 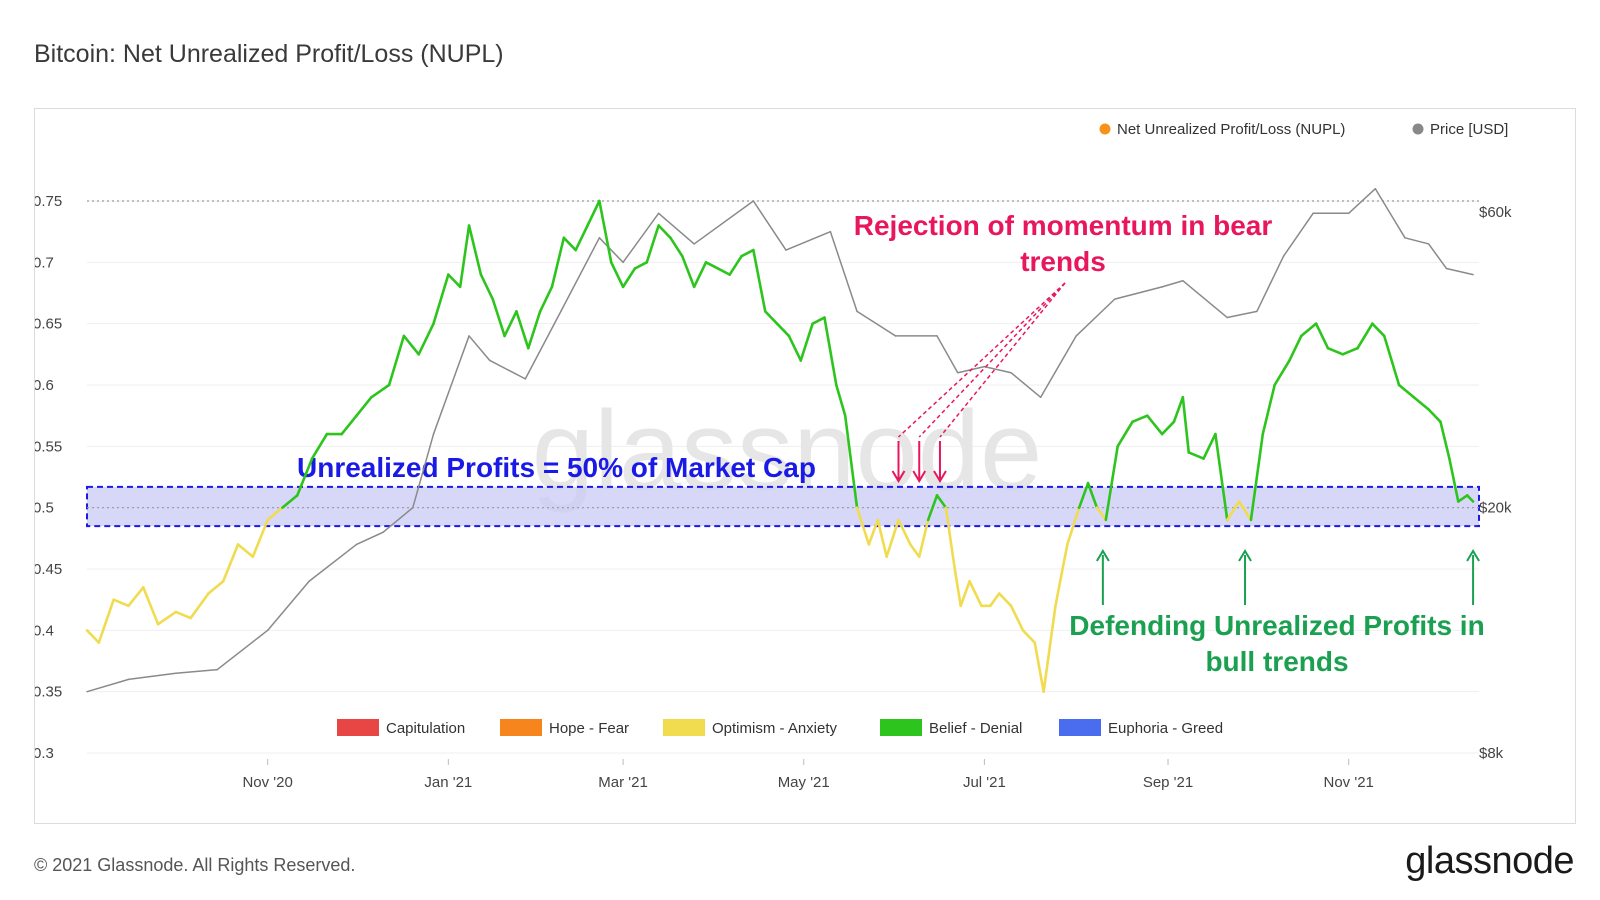 What do you see at coordinates (556, 467) in the screenshot?
I see `band-label: Unrealized Profits = 50% of Market Cap` at bounding box center [556, 467].